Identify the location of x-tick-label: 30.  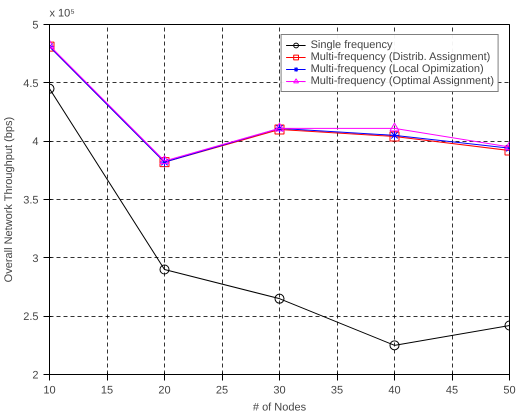
(279, 390).